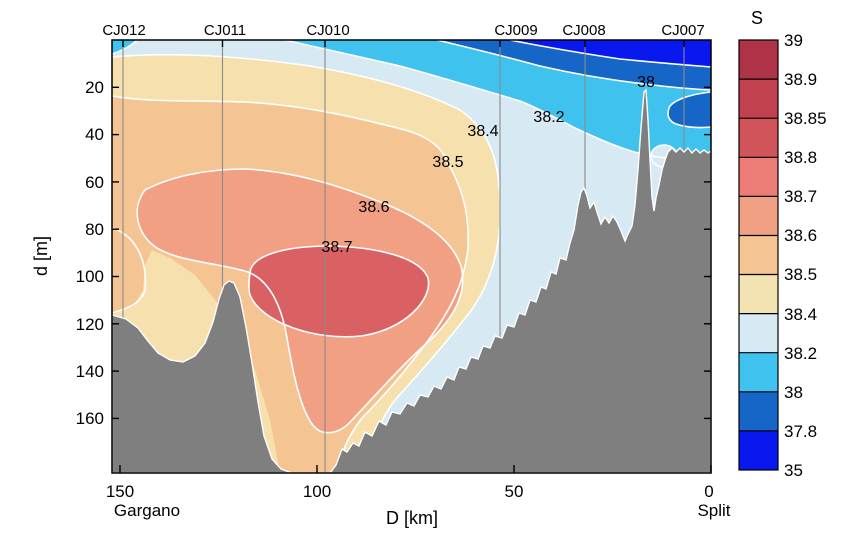 The width and height of the screenshot is (860, 533). I want to click on colorbar-segment-38.2-38, so click(758, 372).